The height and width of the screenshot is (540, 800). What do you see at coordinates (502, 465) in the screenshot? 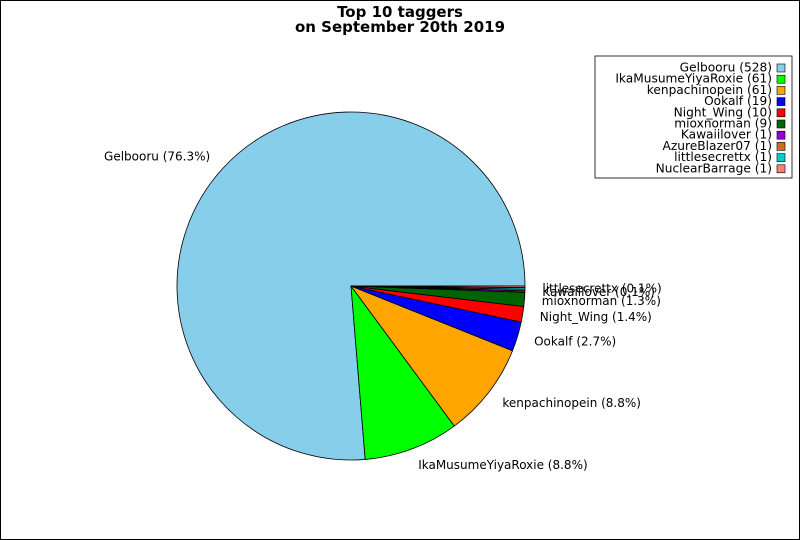
I see `slice-label-ikamusumeyiyaroxie: IkaMusumeYiyaRoxie (8.8%)` at bounding box center [502, 465].